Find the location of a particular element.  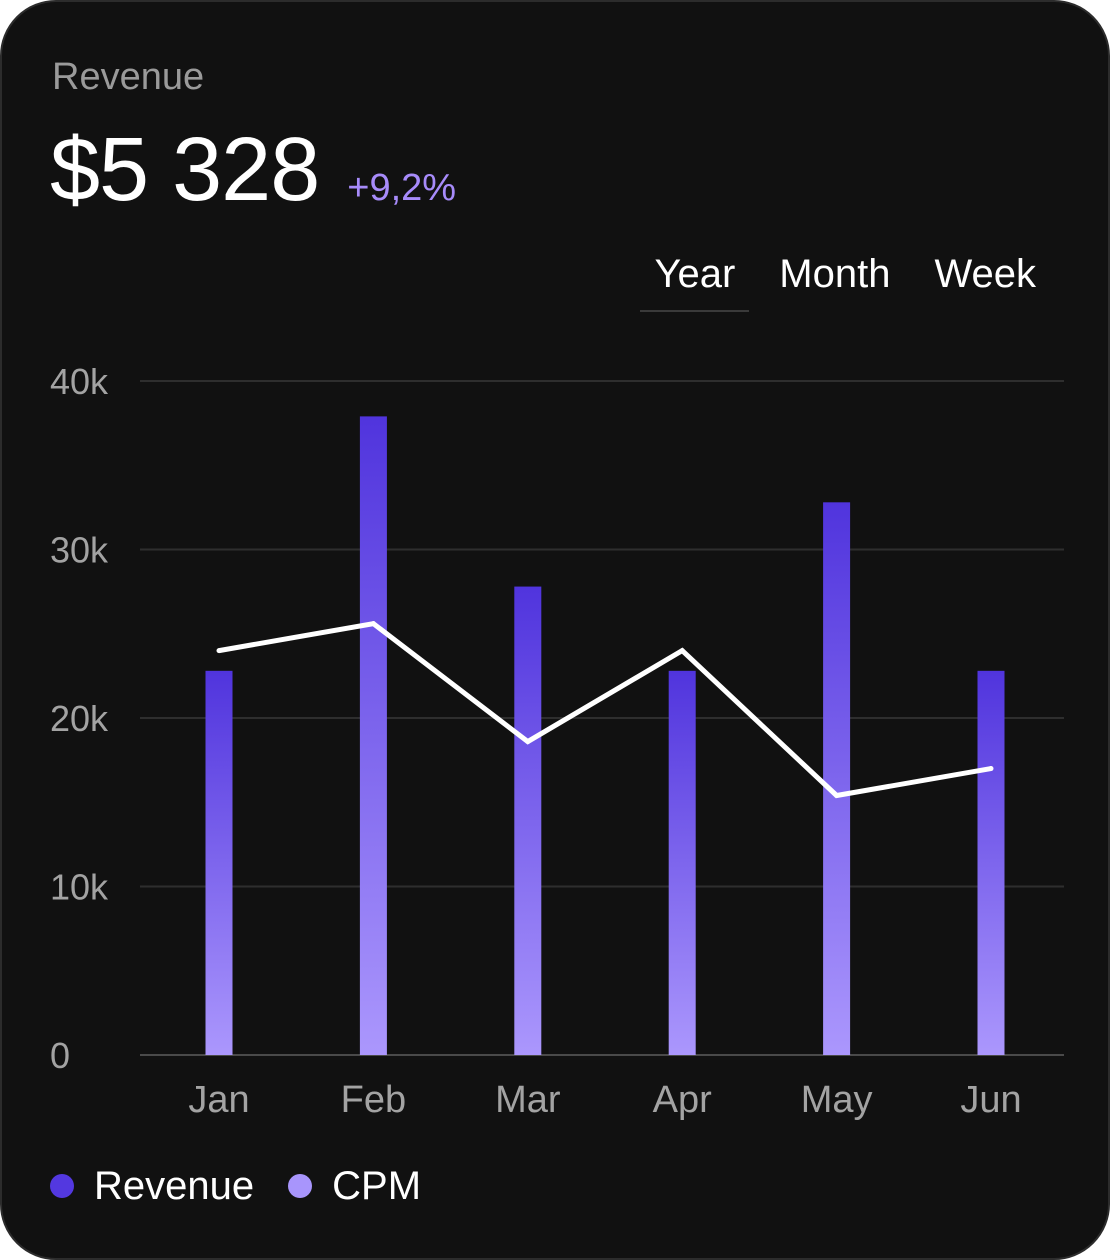

tab-week: Week is located at coordinates (985, 274).